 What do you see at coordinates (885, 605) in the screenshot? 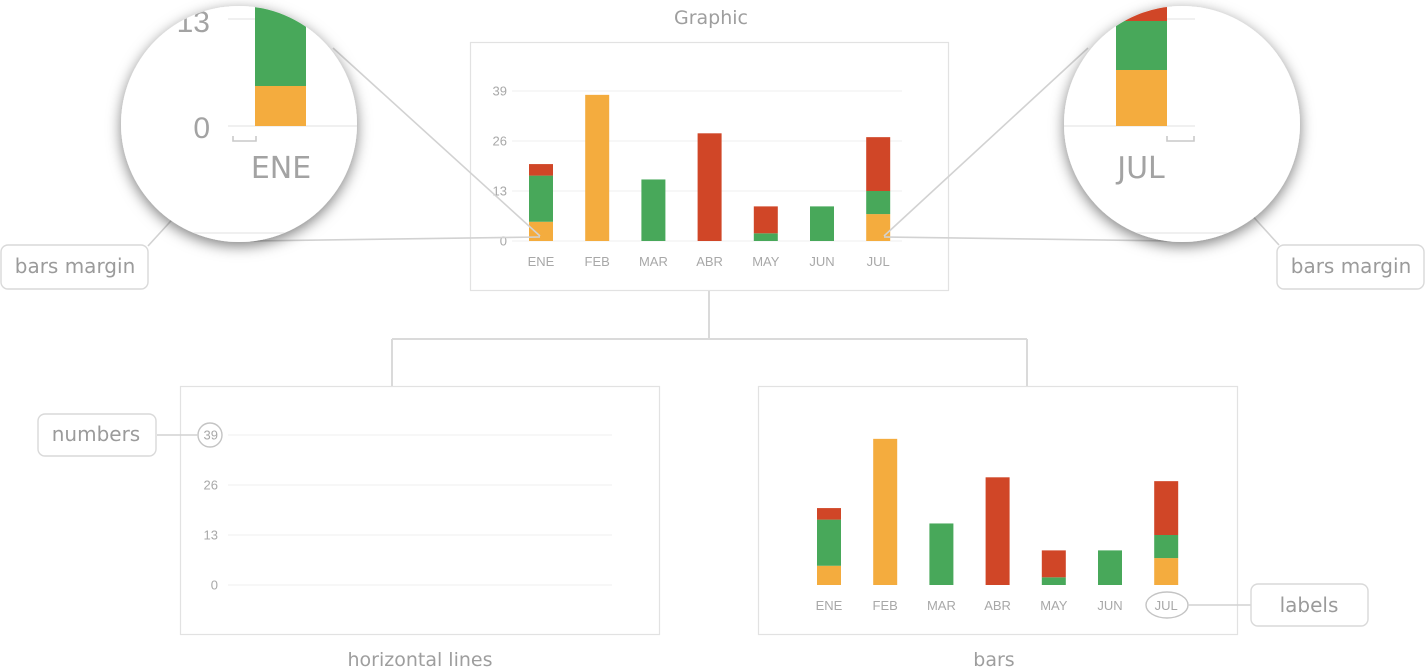
I see `bars-panel-x-tick-label: FEB` at bounding box center [885, 605].